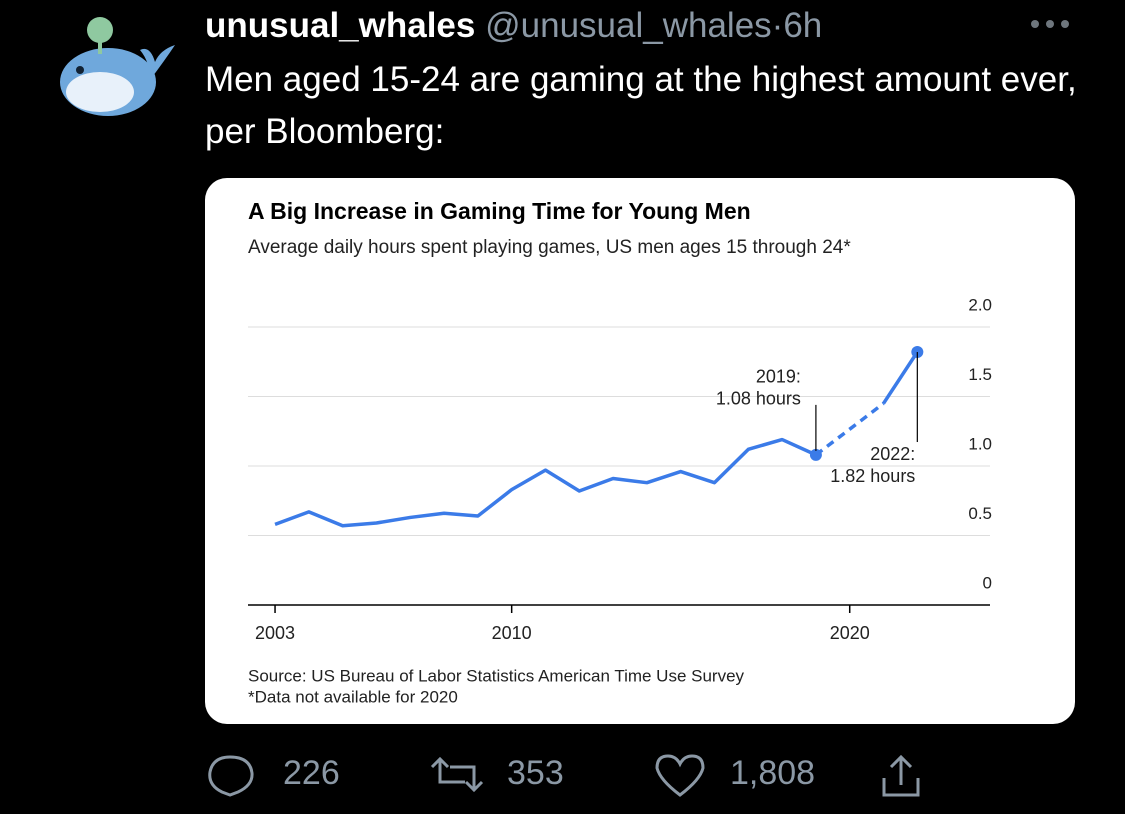 The height and width of the screenshot is (814, 1125). What do you see at coordinates (457, 774) in the screenshot?
I see `retweet-button` at bounding box center [457, 774].